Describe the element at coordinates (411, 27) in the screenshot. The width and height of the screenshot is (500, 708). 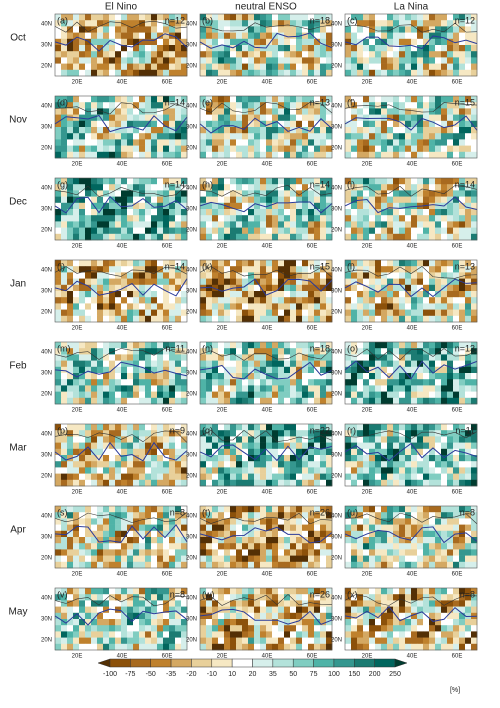
I see `border` at that location.